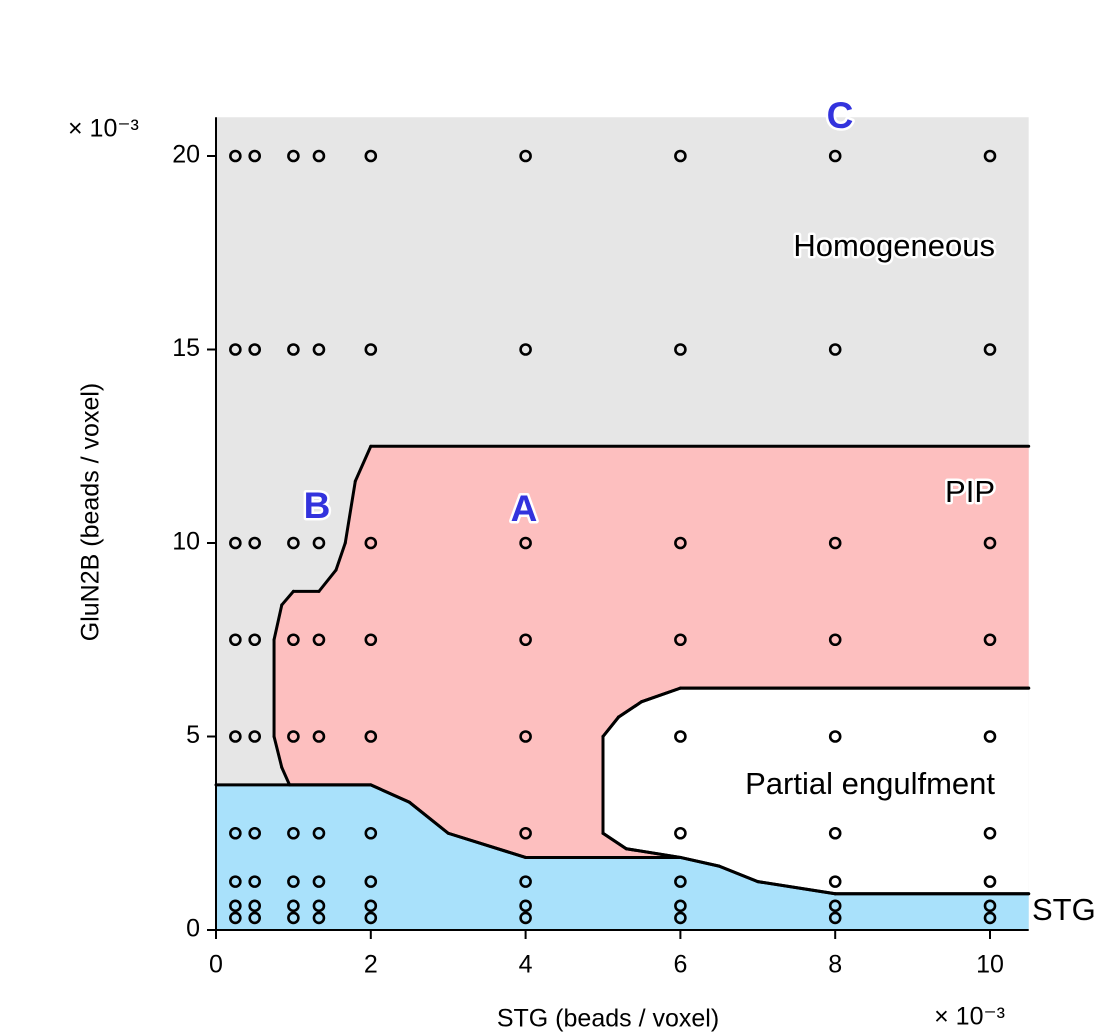  Describe the element at coordinates (186, 348) in the screenshot. I see `y-tick-label: 15` at that location.